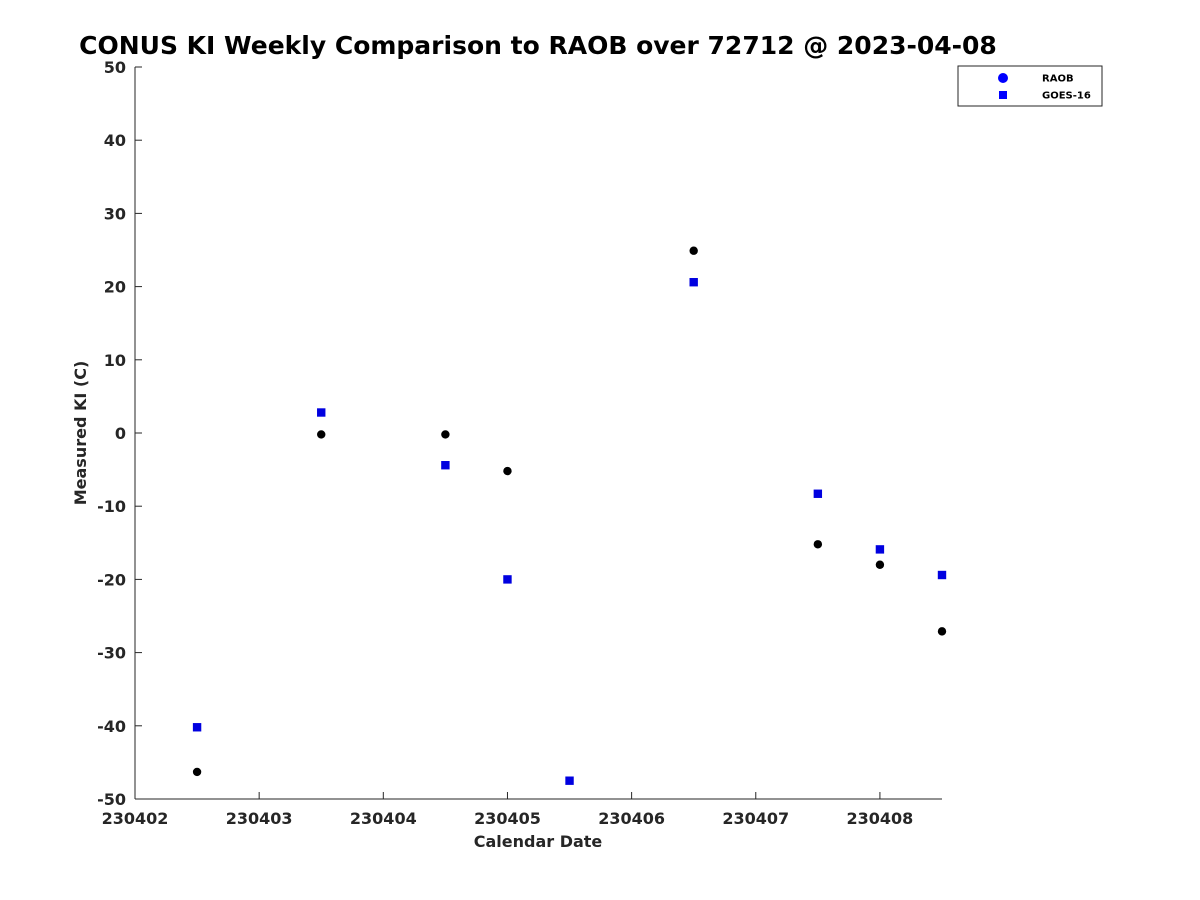  What do you see at coordinates (115, 140) in the screenshot?
I see `y-tick-label: 40` at bounding box center [115, 140].